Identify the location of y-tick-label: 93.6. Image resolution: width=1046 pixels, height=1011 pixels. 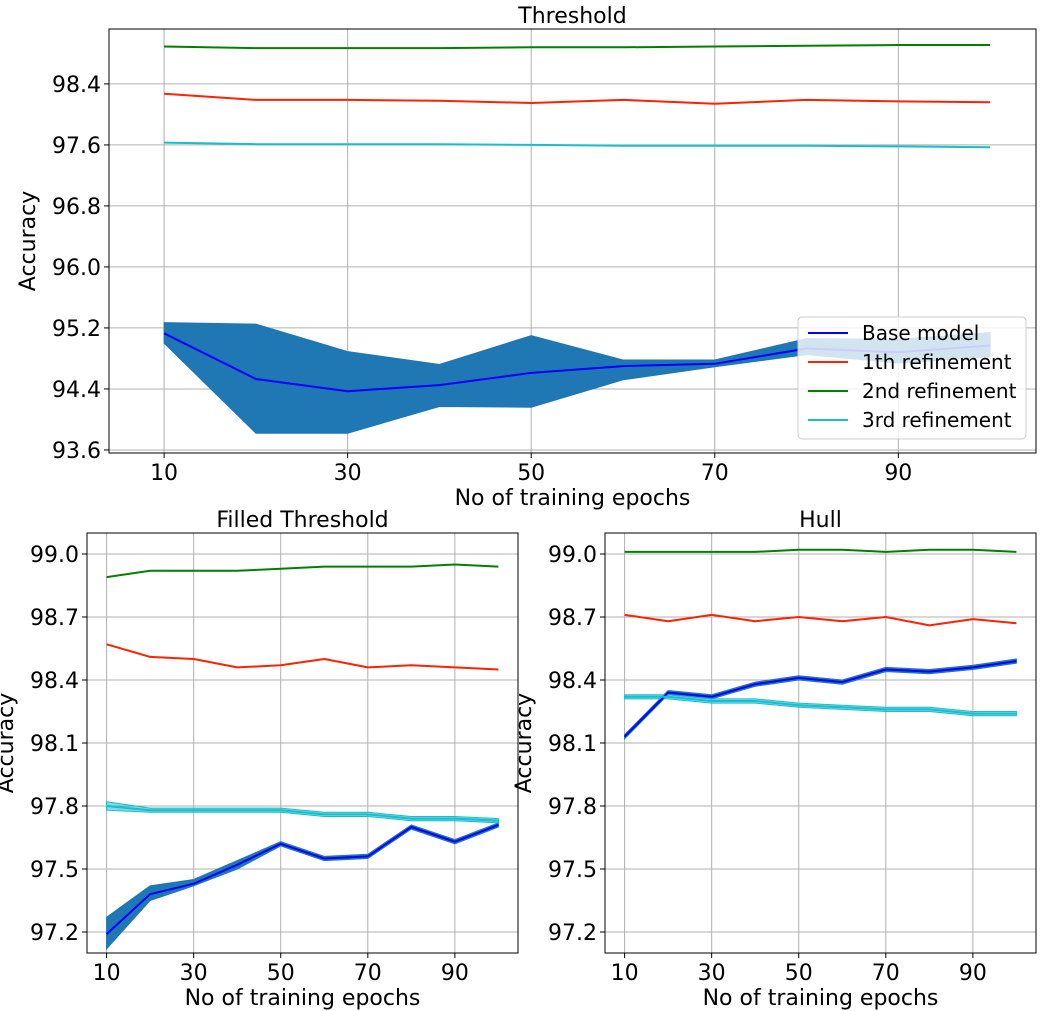
(76, 451).